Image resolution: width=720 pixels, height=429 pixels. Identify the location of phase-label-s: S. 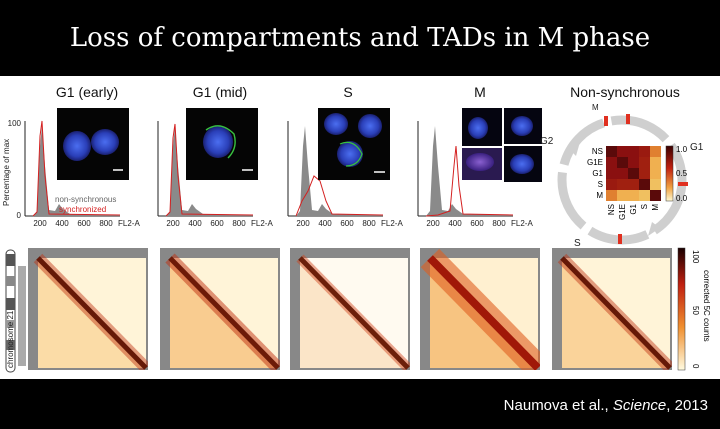
(348, 92).